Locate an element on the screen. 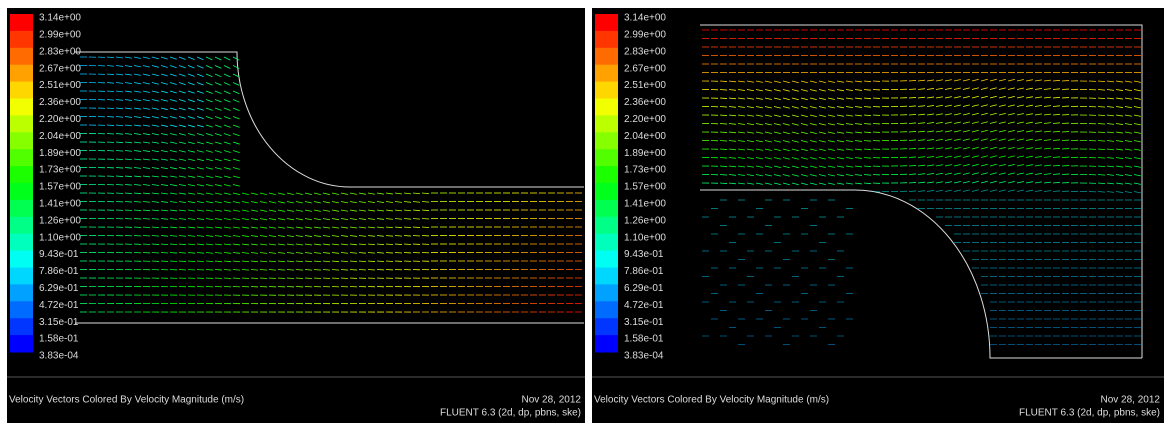 This screenshot has width=1165, height=428. colorbar-label: 1.89e+00 is located at coordinates (645, 153).